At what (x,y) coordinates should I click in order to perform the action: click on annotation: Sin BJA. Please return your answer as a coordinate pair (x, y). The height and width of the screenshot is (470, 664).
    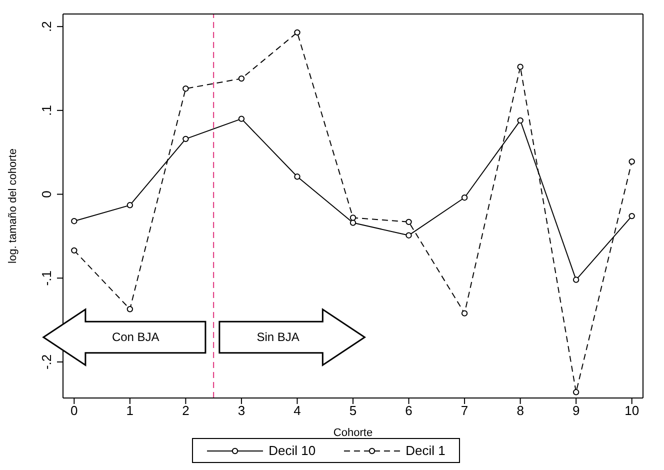
    Looking at the image, I should click on (278, 337).